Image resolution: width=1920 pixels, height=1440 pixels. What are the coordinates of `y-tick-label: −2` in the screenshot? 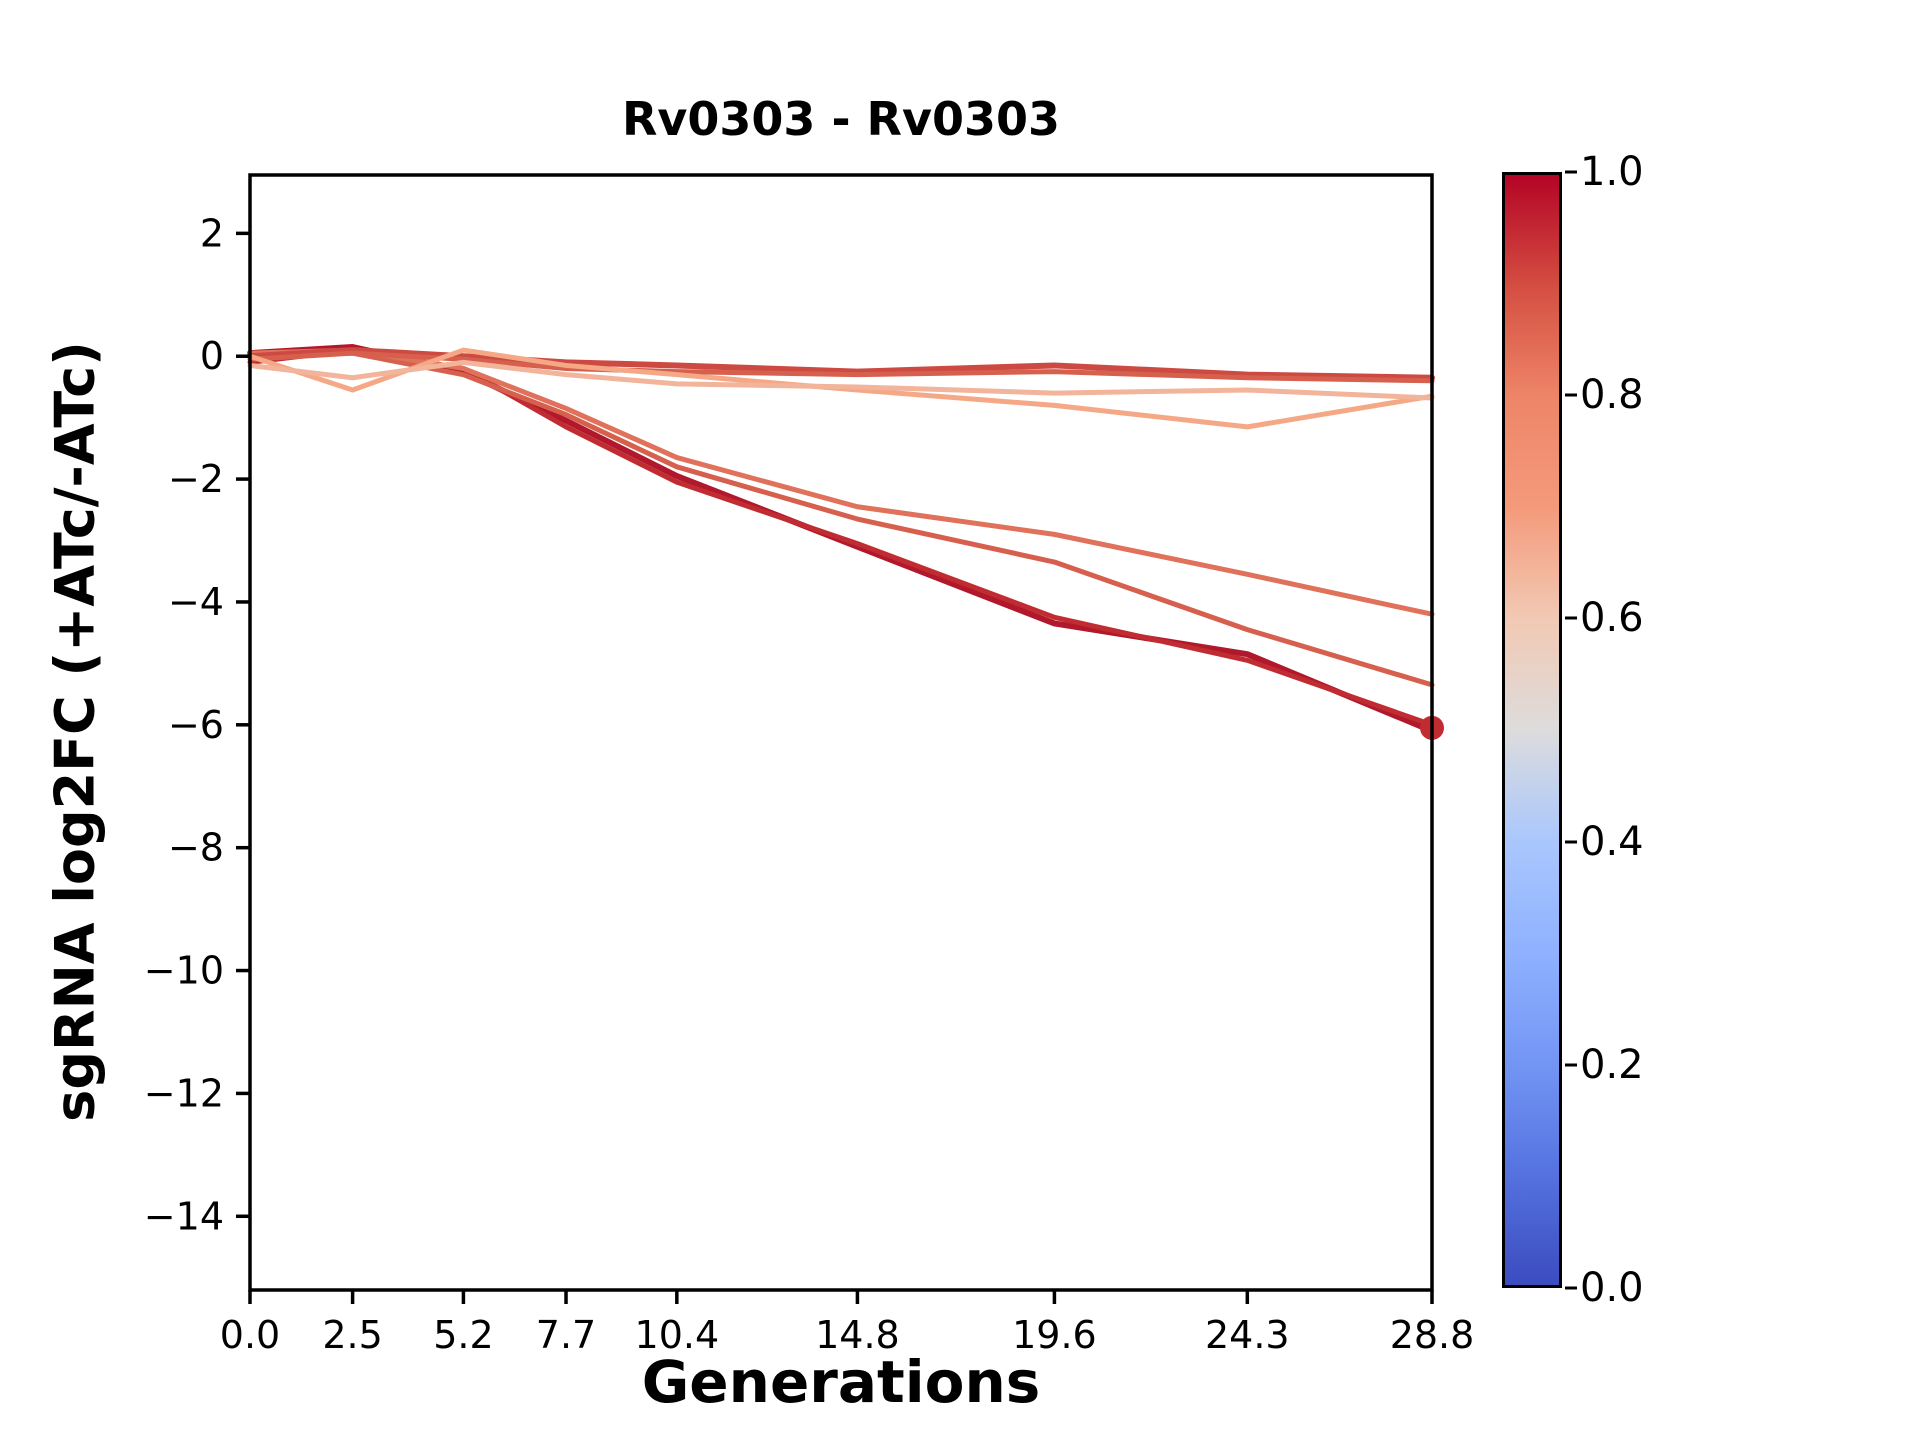 It's located at (196, 479).